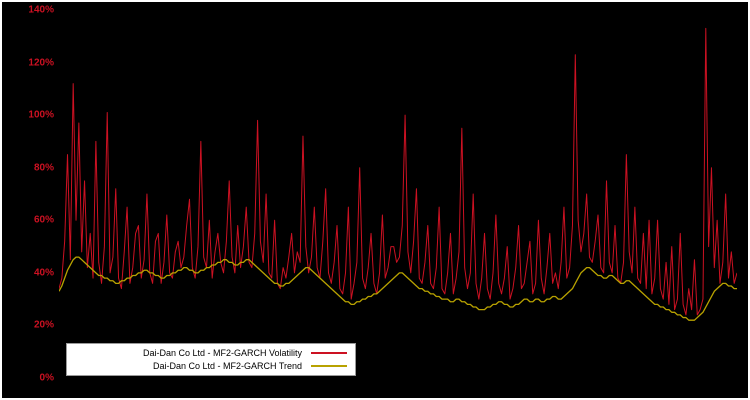 The height and width of the screenshot is (400, 750). Describe the element at coordinates (41, 115) in the screenshot. I see `y-axis-tick-label: 100%` at that location.